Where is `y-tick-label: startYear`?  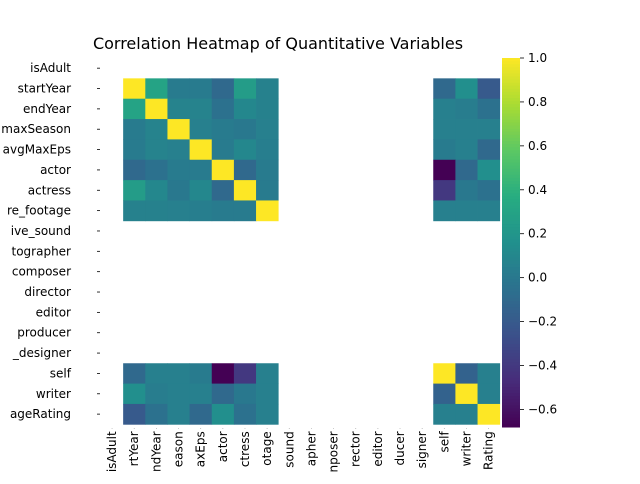
y-tick-label: startYear is located at coordinates (44, 89).